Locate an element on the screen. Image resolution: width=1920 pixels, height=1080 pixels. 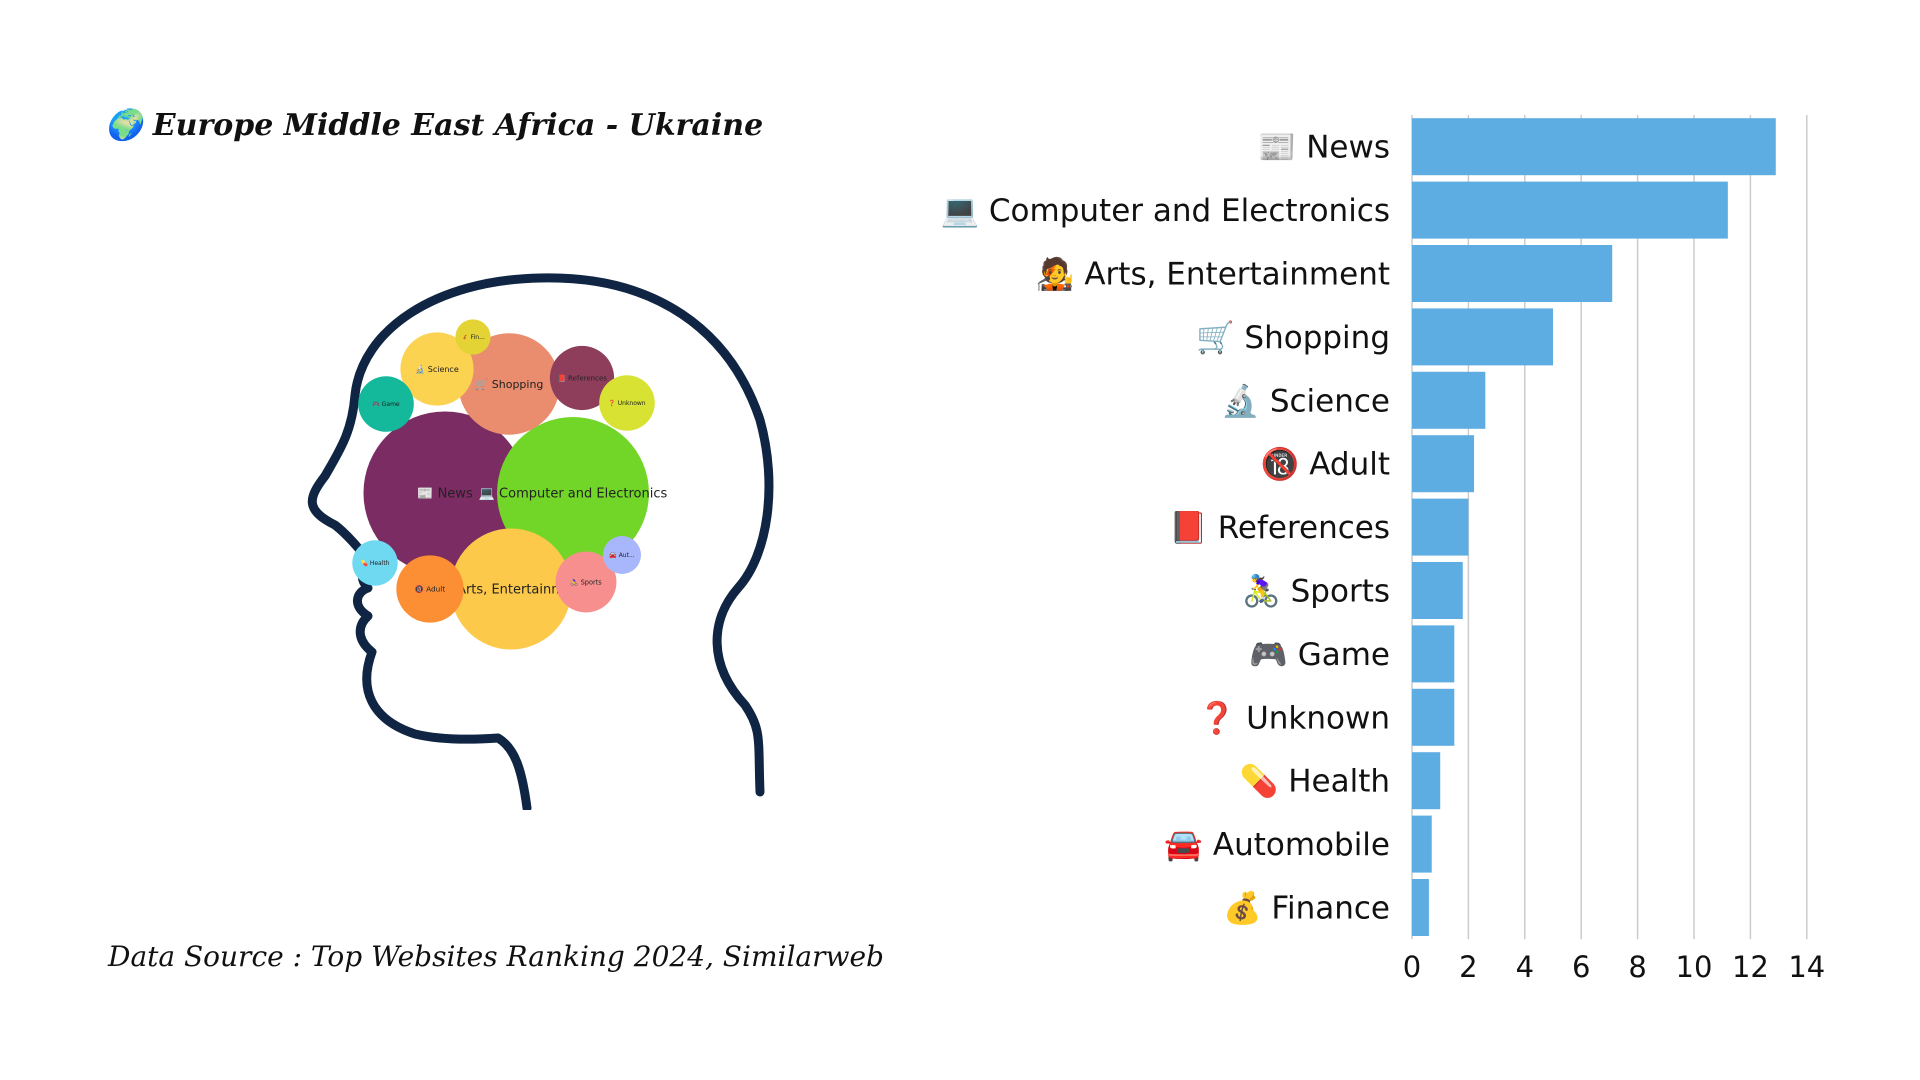
bar-references is located at coordinates (1440, 527).